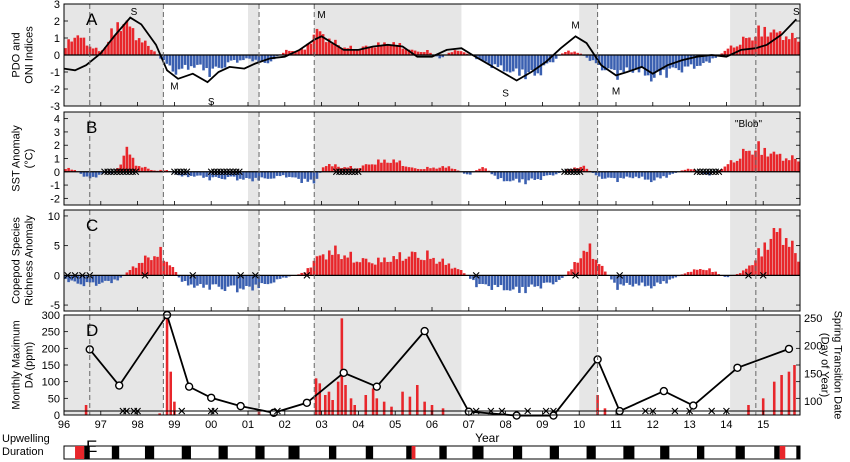  Describe the element at coordinates (174, 87) in the screenshot. I see `phase-label: M` at that location.